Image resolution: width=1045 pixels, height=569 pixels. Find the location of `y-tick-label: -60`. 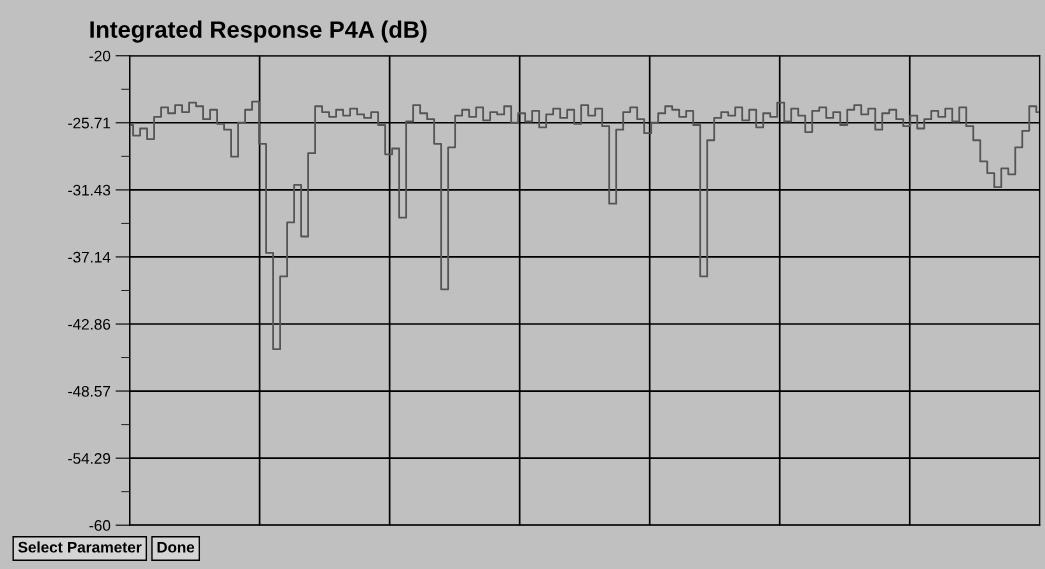

y-tick-label: -60 is located at coordinates (100, 525).